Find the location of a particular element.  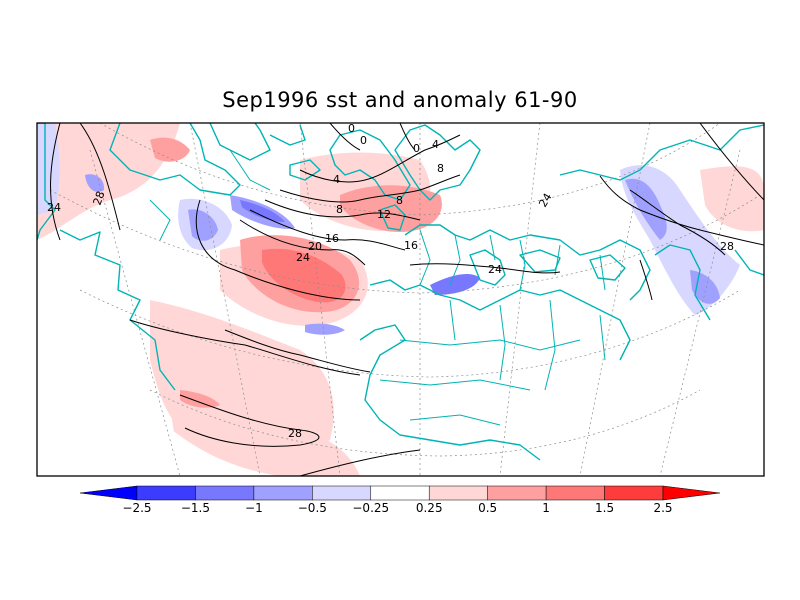

projection-mask-left is located at coordinates (158, 358).